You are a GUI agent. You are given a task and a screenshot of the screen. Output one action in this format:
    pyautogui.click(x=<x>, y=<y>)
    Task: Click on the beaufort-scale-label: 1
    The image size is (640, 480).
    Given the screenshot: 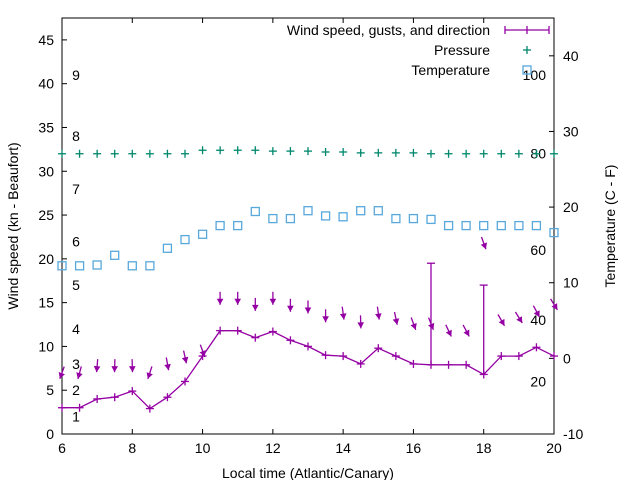 What is the action you would take?
    pyautogui.click(x=76, y=416)
    